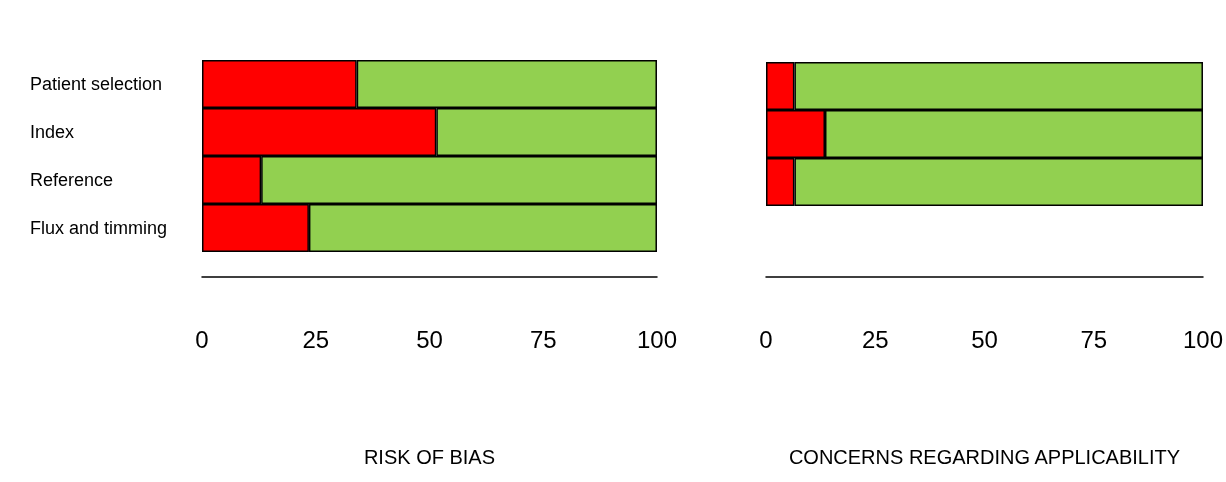 The height and width of the screenshot is (482, 1226). Describe the element at coordinates (52, 132) in the screenshot. I see `y-tick-label: Index` at that location.